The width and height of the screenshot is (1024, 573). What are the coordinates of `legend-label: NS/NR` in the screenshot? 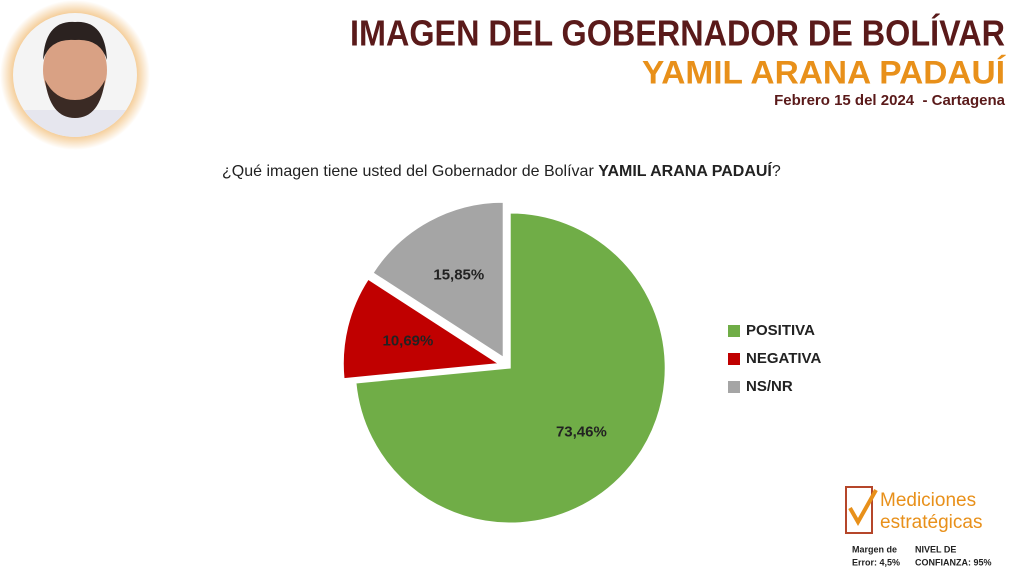 It's located at (769, 386).